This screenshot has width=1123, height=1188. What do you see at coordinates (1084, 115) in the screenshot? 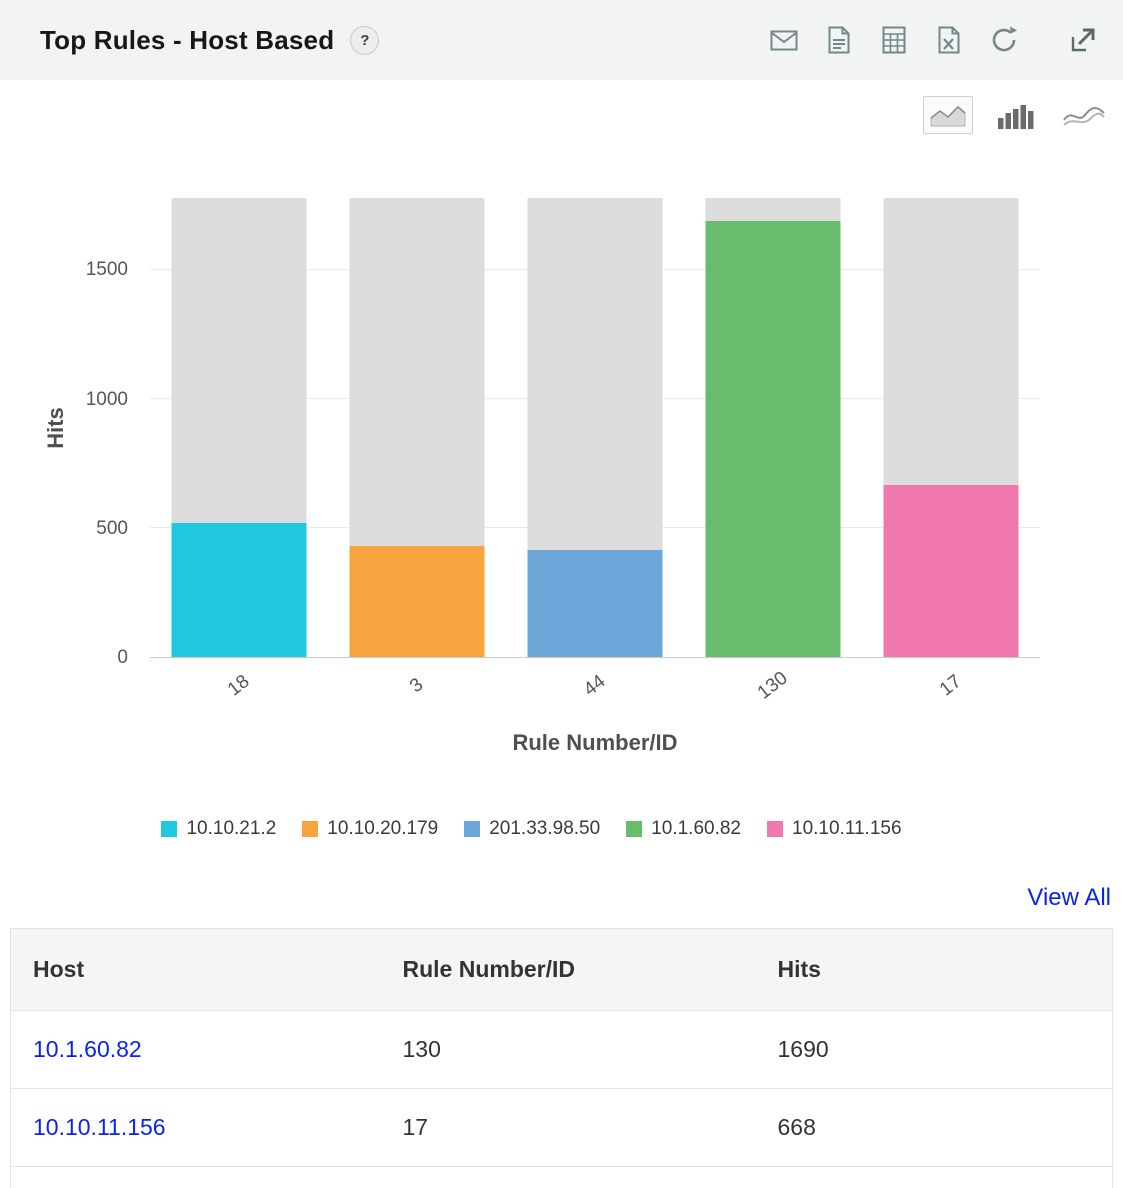
I see `line-chart-icon` at bounding box center [1084, 115].